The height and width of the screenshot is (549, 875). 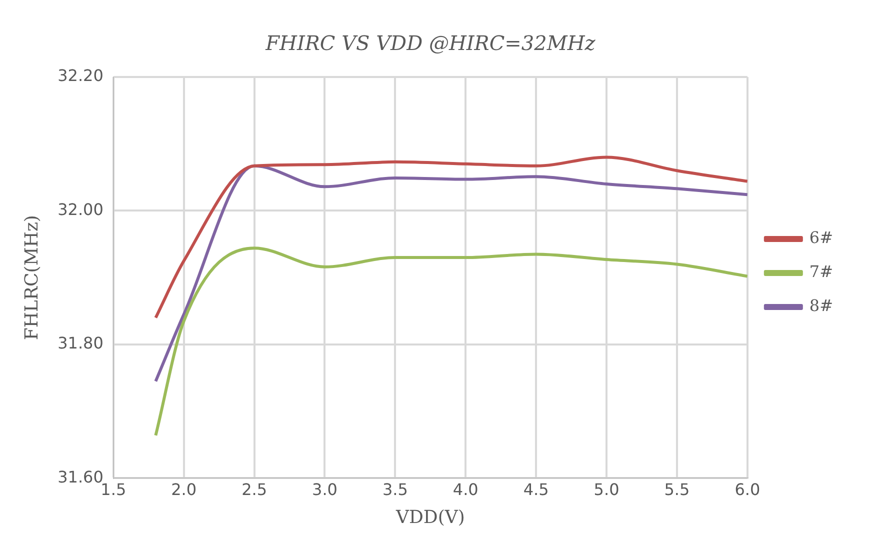 What do you see at coordinates (677, 489) in the screenshot?
I see `x-tick-label: 5.5` at bounding box center [677, 489].